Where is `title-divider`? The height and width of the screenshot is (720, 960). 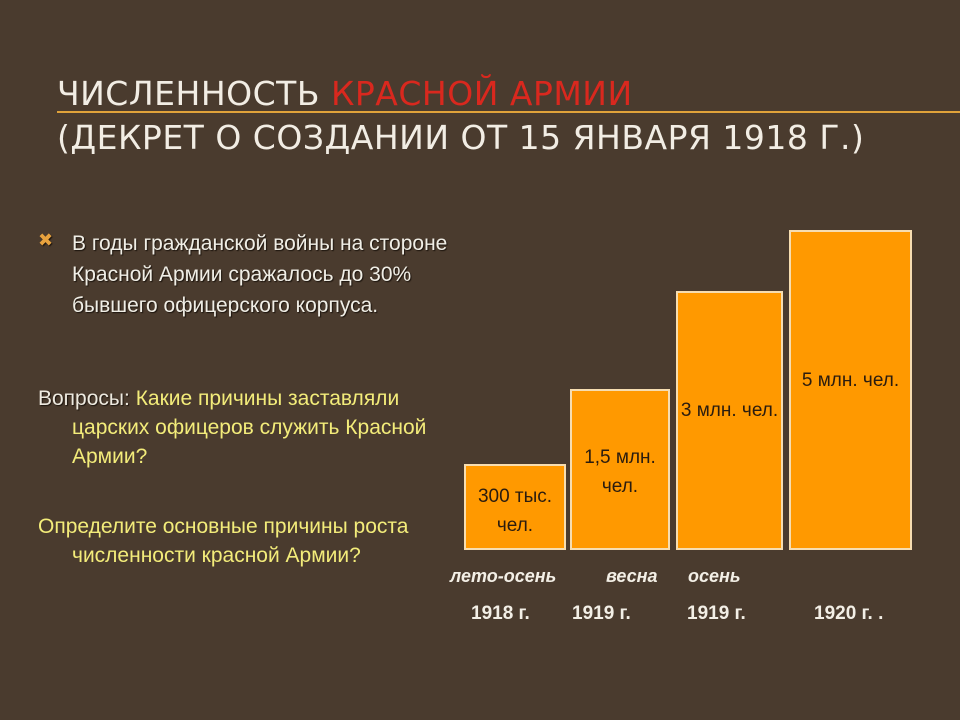
title-divider is located at coordinates (508, 112).